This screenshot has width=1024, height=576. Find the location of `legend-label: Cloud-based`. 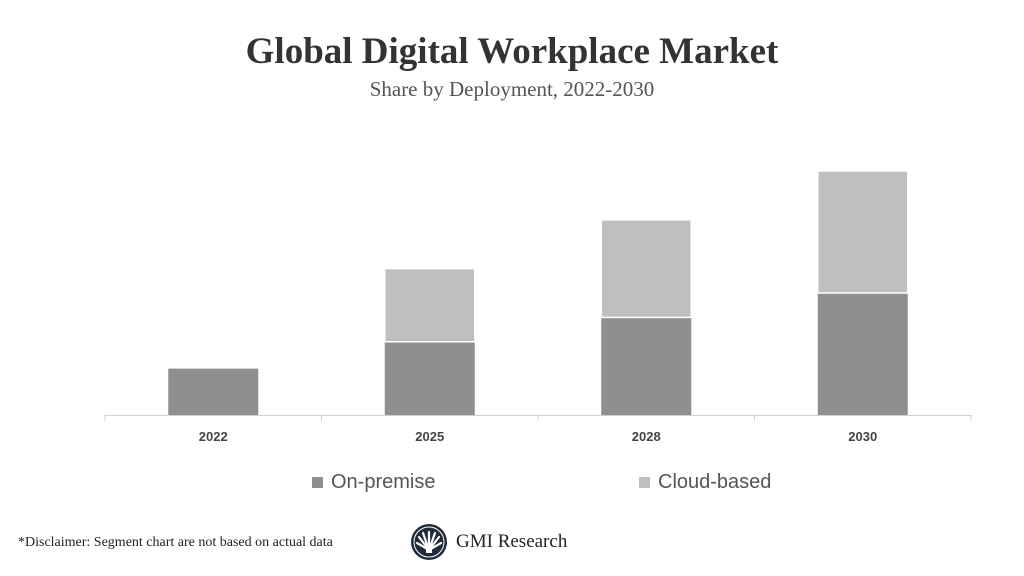

legend-label: Cloud-based is located at coordinates (715, 482).